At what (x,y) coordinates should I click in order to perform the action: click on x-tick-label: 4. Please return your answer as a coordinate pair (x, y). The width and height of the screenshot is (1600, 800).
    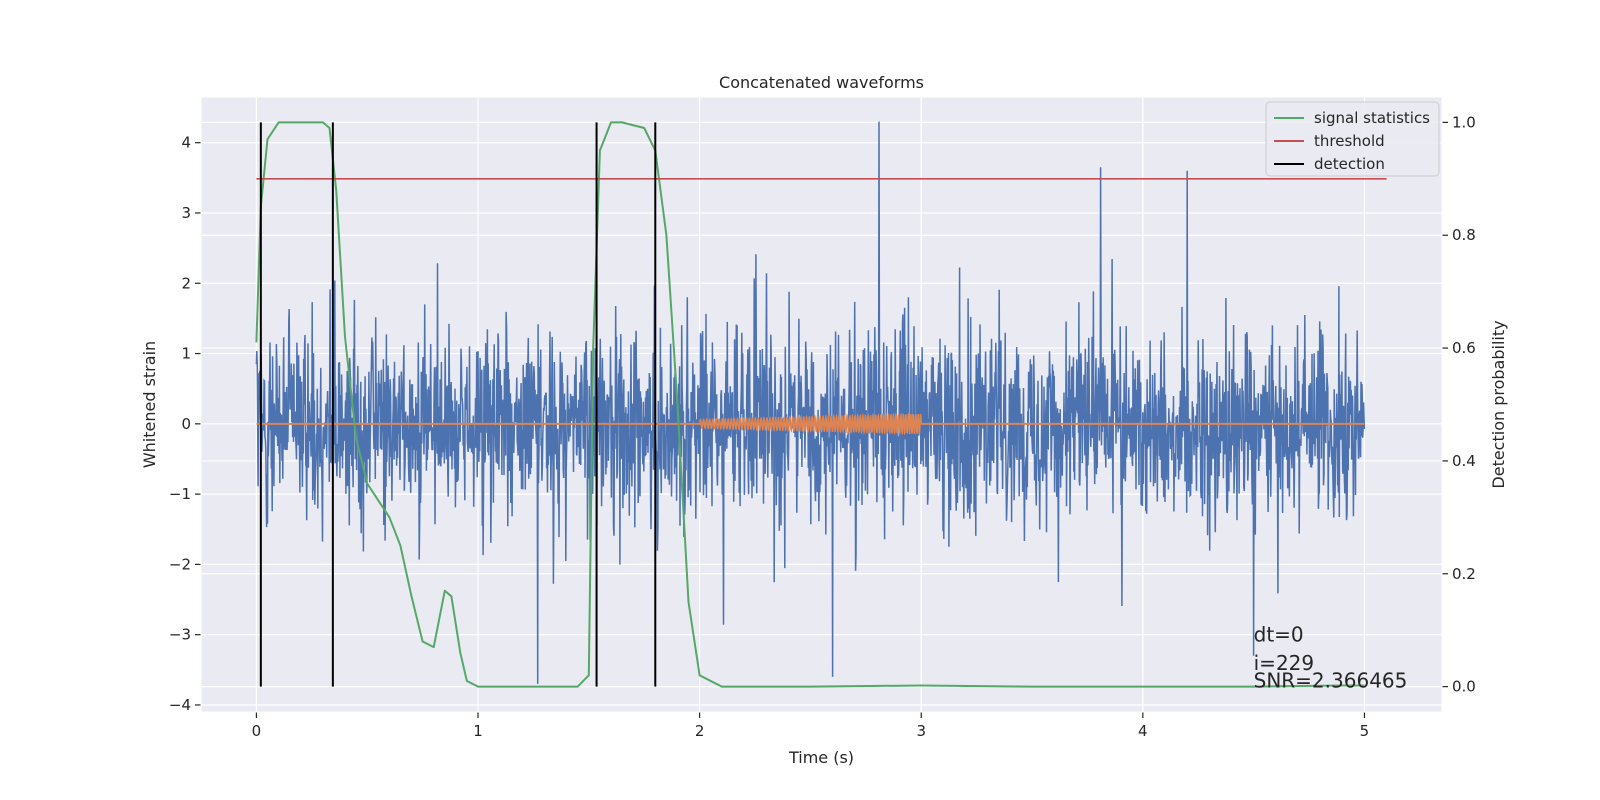
    Looking at the image, I should click on (1143, 731).